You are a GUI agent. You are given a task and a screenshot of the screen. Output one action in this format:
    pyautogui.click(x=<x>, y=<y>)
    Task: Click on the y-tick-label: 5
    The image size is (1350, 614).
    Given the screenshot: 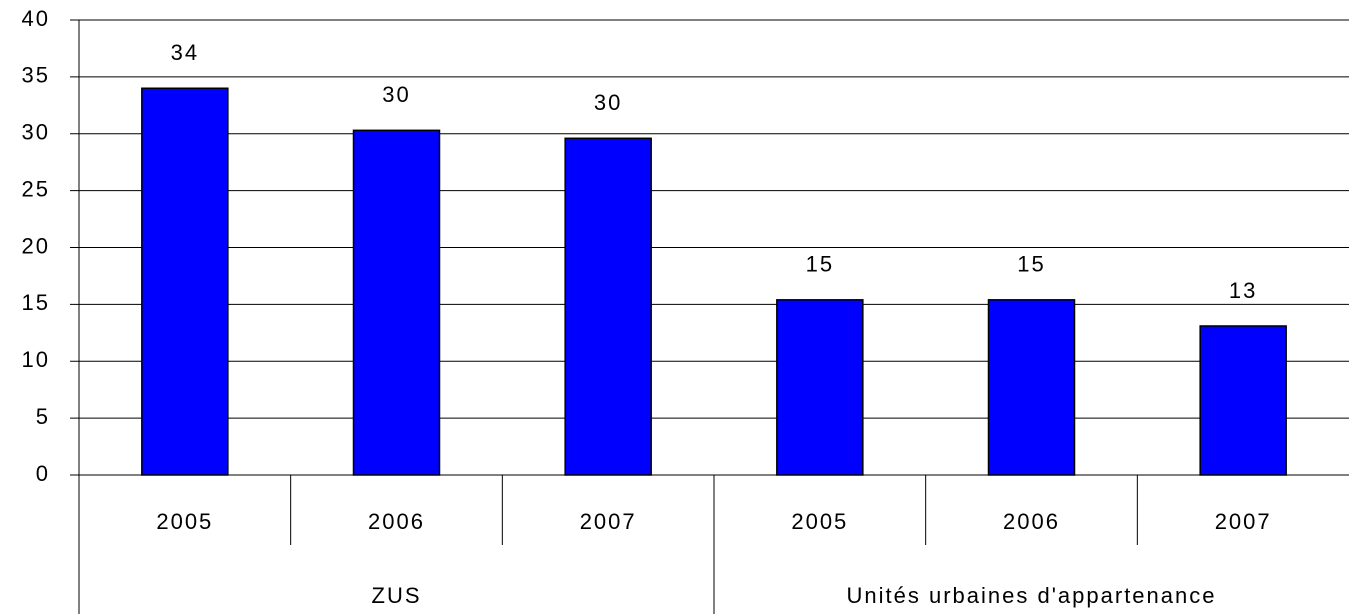 What is the action you would take?
    pyautogui.click(x=43, y=416)
    